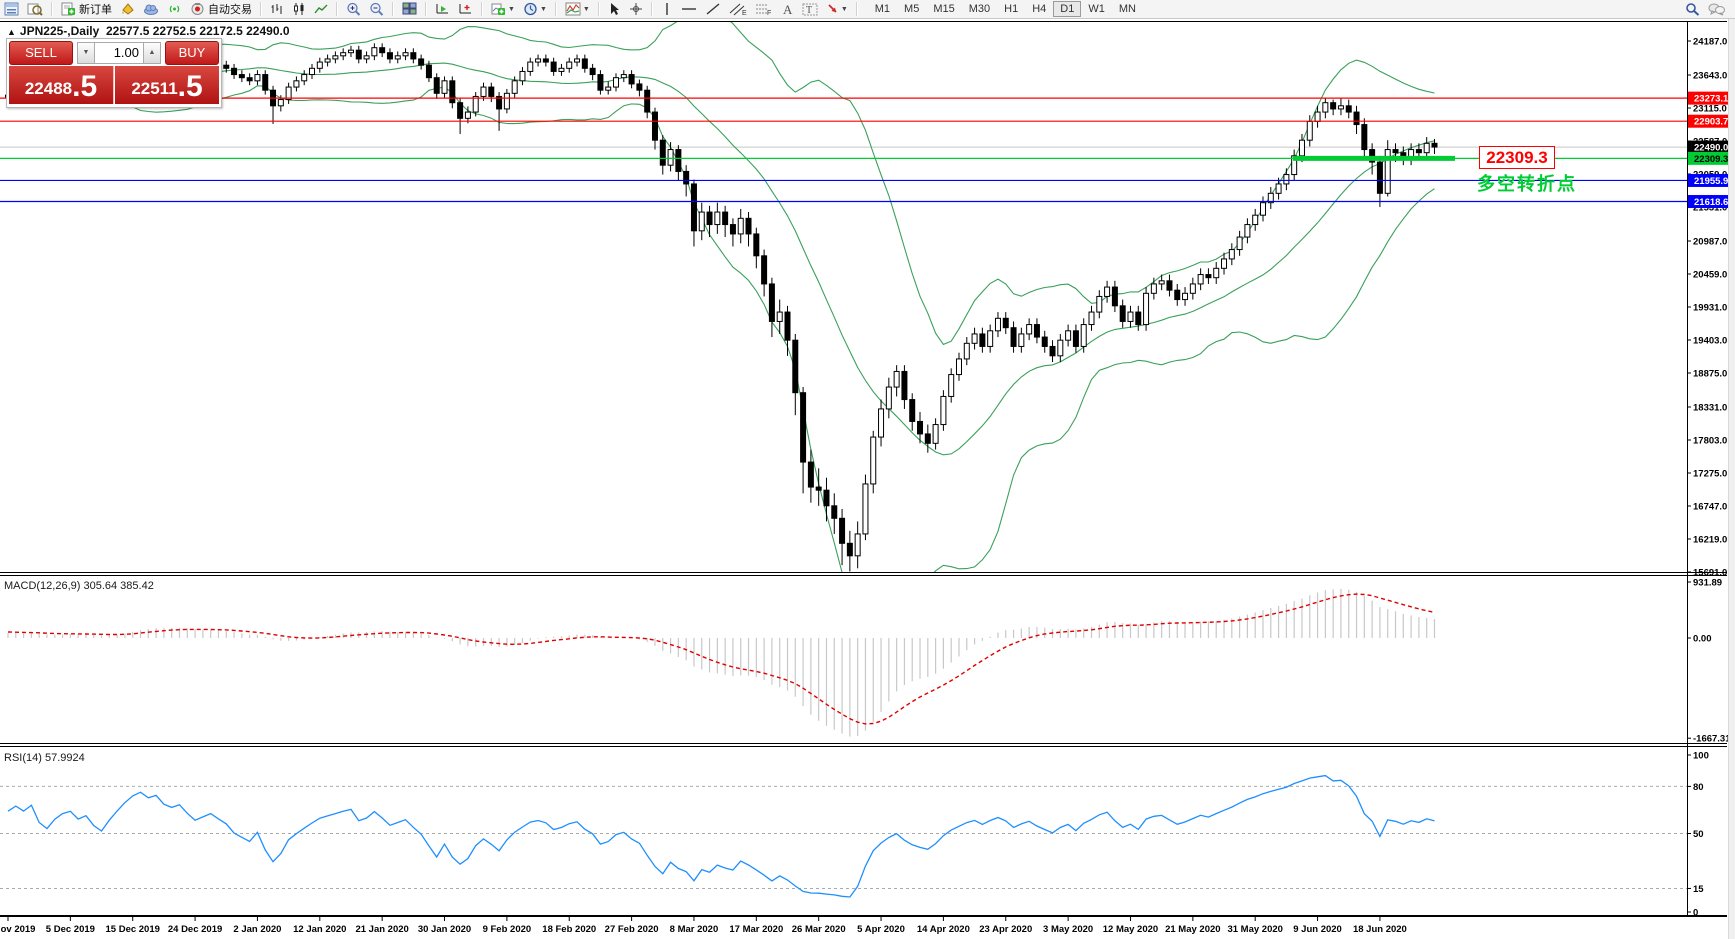 The height and width of the screenshot is (939, 1735). I want to click on periods-button: ▼, so click(535, 9).